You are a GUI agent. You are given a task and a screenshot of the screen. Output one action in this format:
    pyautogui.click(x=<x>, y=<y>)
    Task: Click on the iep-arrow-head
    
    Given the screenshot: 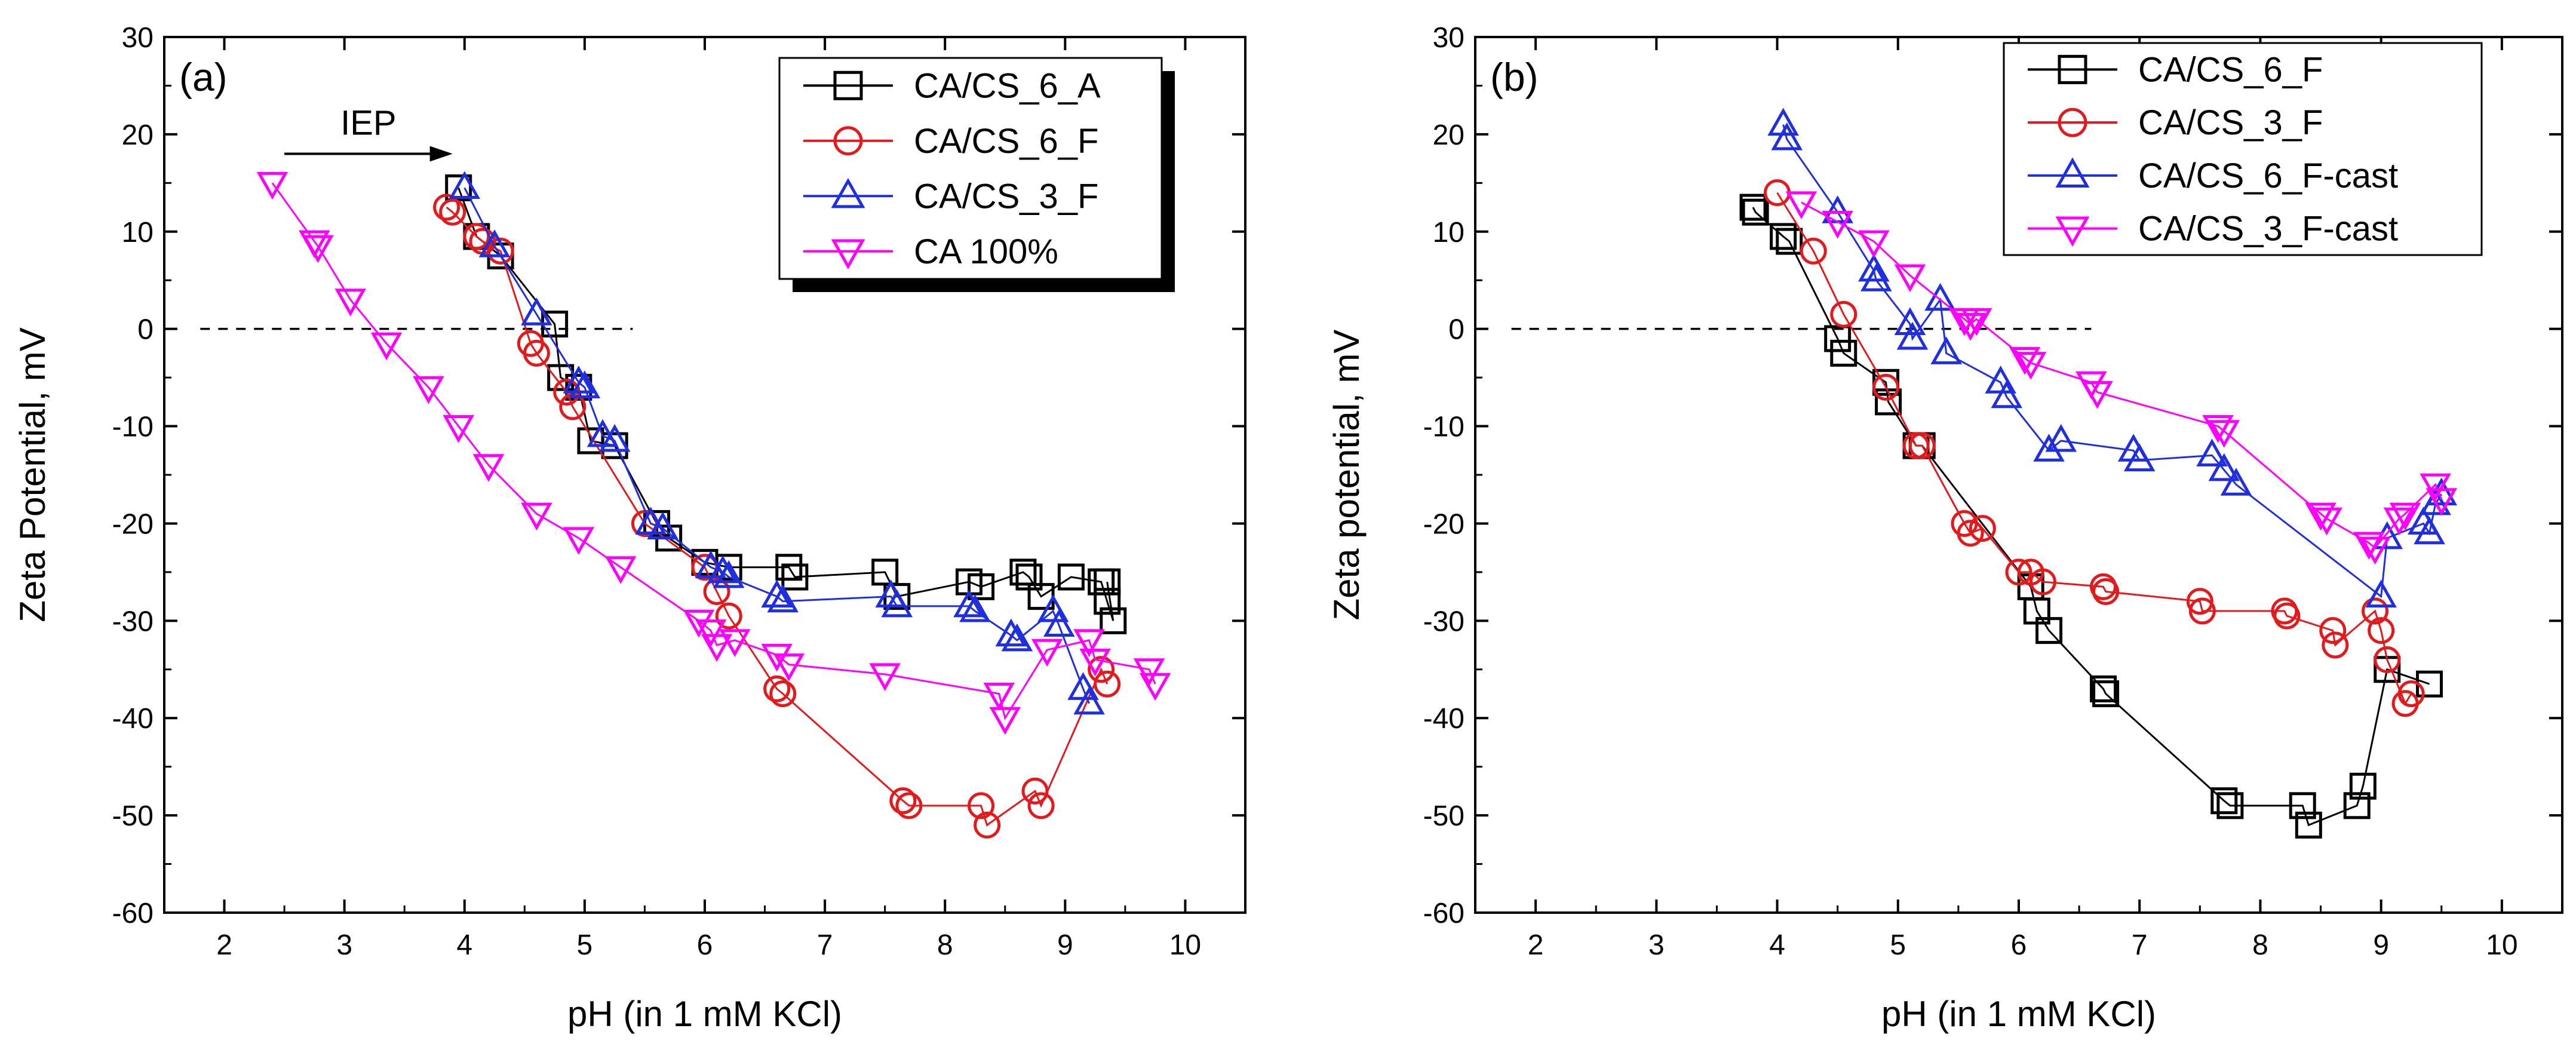 What is the action you would take?
    pyautogui.click(x=441, y=154)
    